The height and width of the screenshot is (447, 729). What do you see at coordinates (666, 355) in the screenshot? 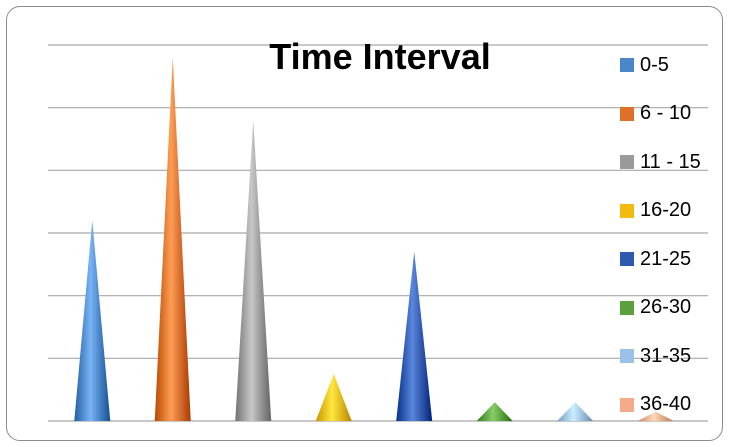
I see `legend-label: 31-35` at bounding box center [666, 355].